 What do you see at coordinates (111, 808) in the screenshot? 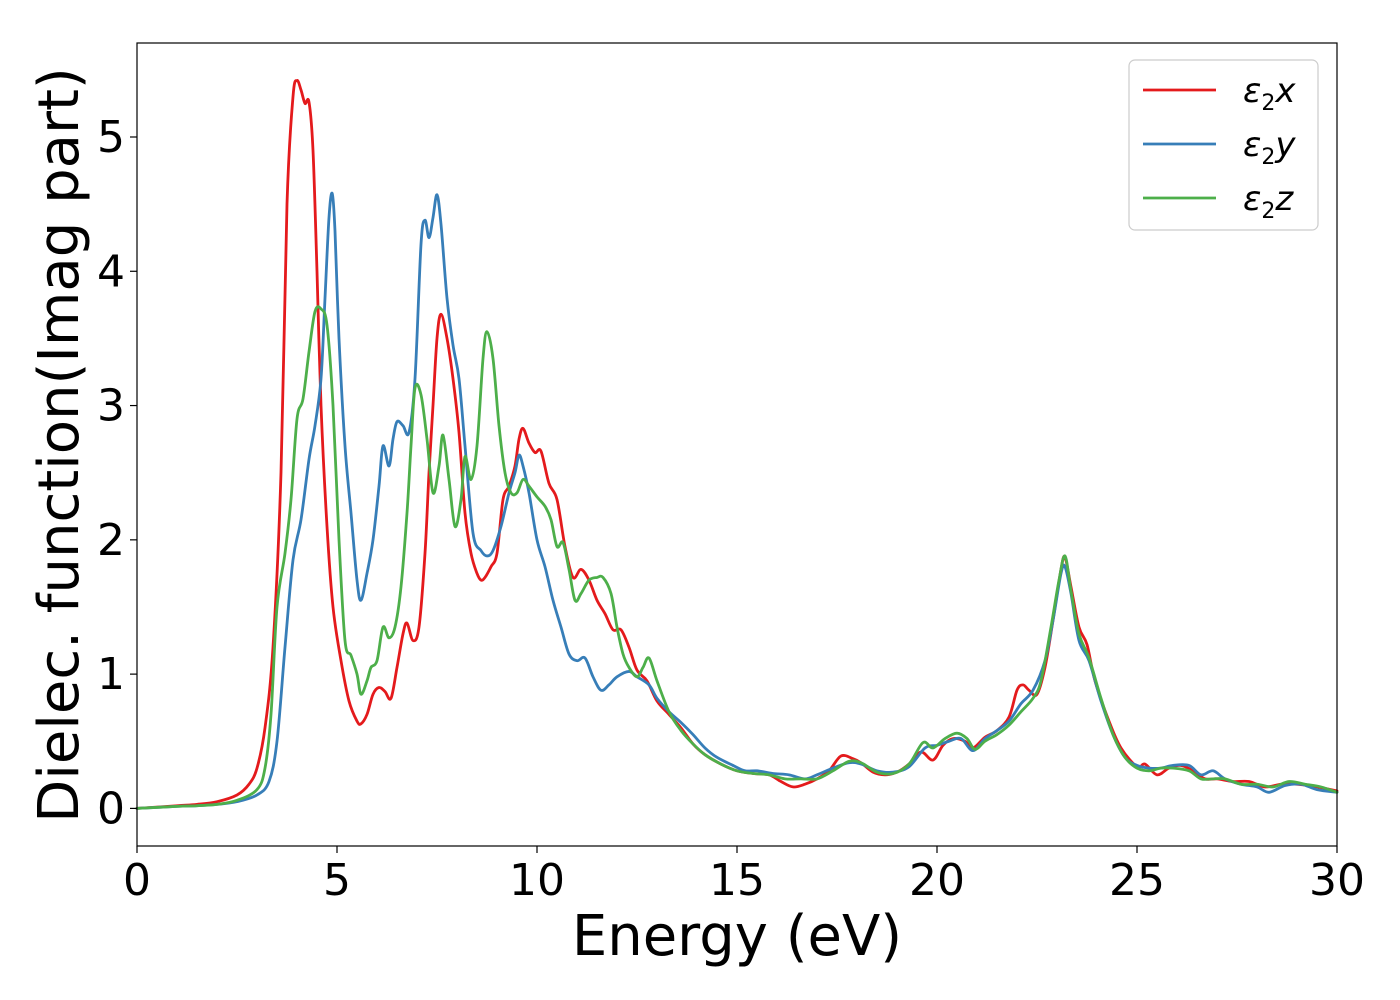
I see `y-tick-label: 0` at bounding box center [111, 808].